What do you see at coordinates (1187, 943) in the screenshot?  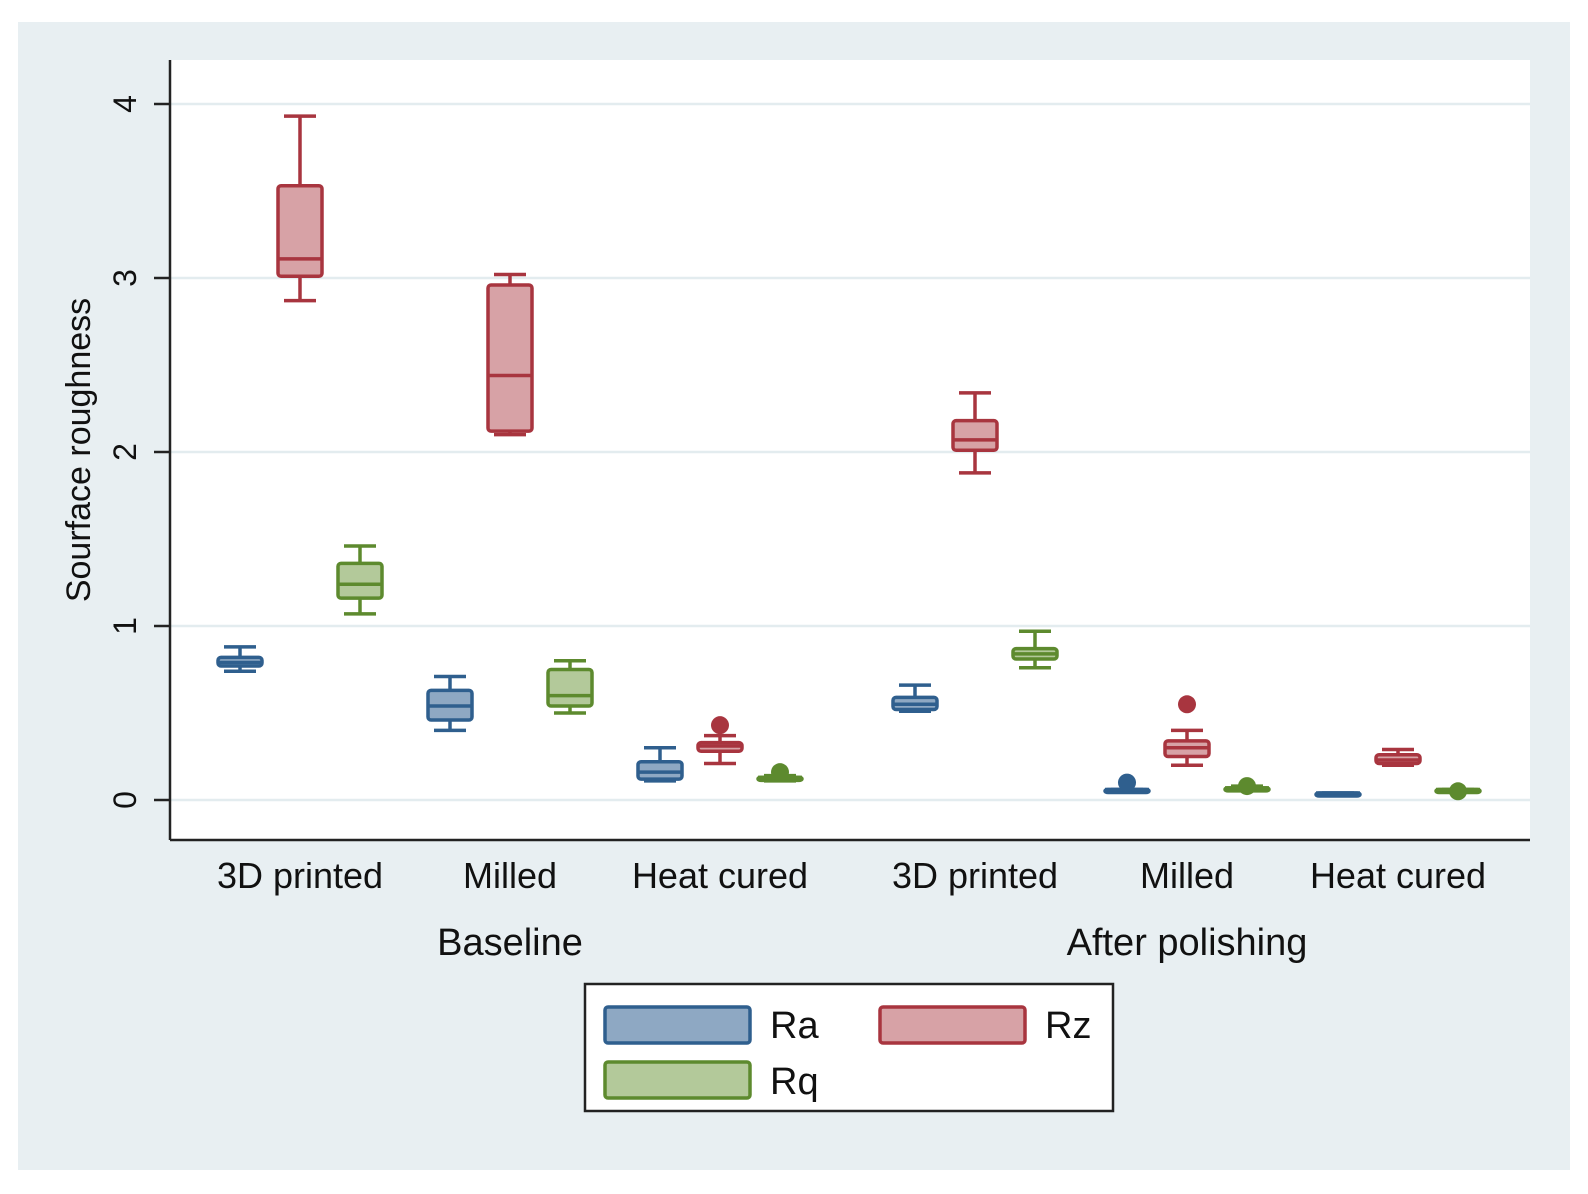 I see `x-group-label: After polishing` at bounding box center [1187, 943].